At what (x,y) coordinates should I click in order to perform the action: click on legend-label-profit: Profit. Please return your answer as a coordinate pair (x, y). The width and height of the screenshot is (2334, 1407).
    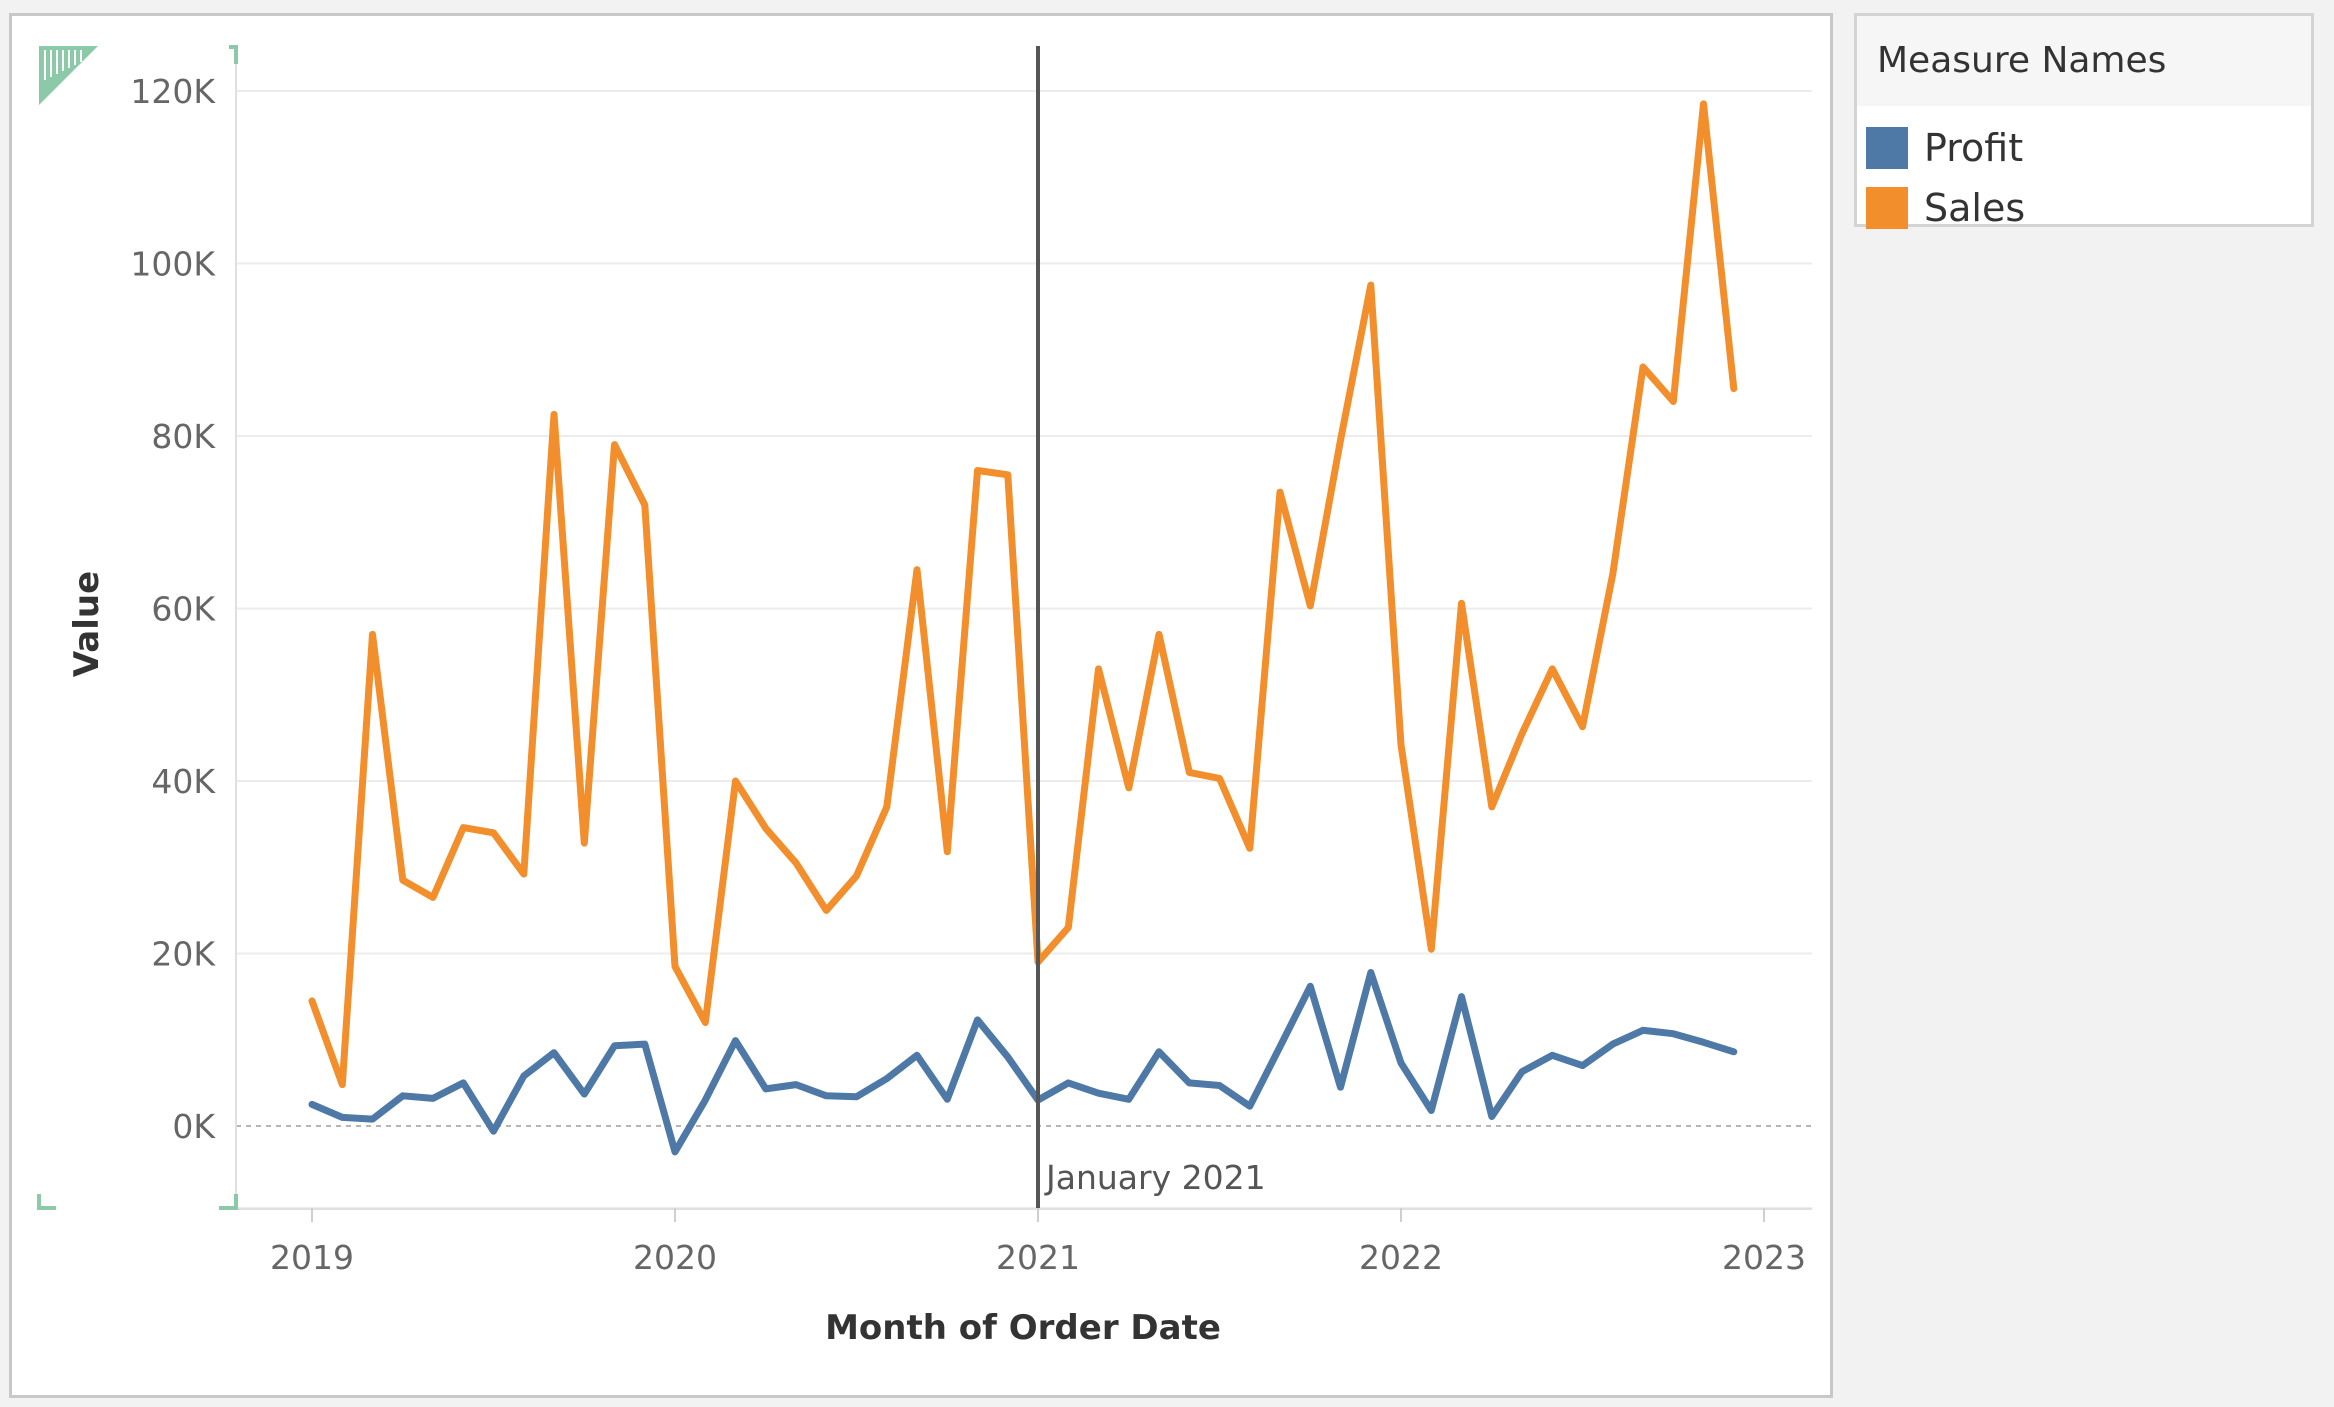
    Looking at the image, I should click on (1974, 148).